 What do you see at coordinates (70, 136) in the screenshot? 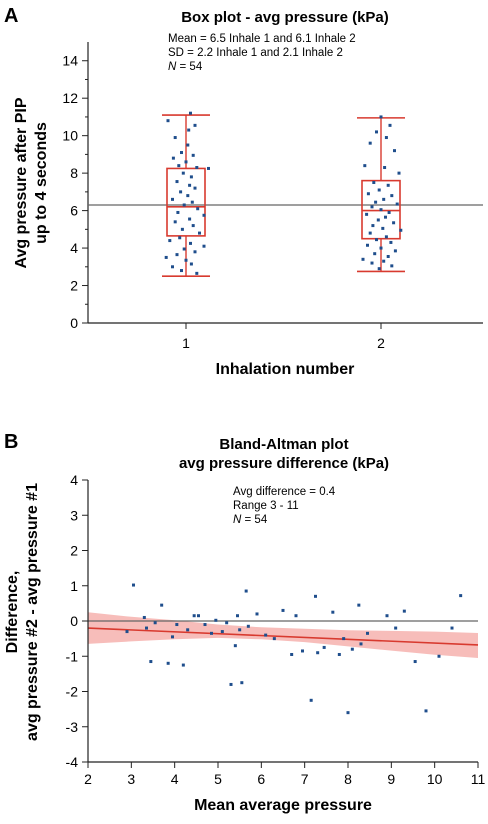
I see `panel-a-y-tick-label: 10` at bounding box center [70, 136].